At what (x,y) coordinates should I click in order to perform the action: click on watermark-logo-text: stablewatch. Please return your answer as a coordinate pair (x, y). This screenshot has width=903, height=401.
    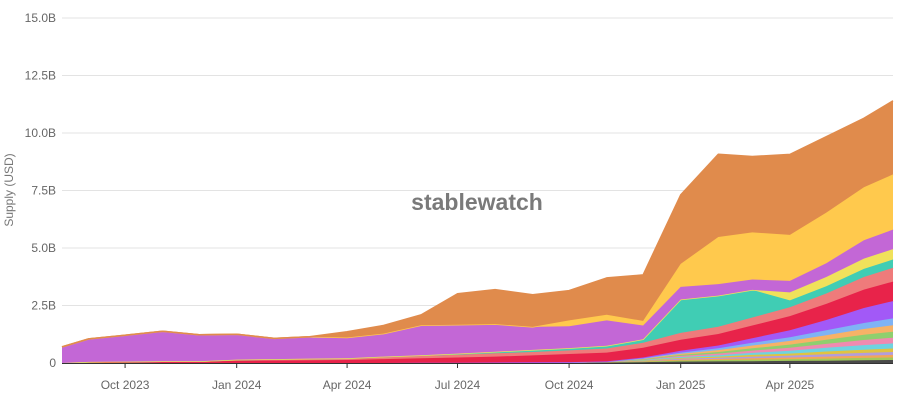
    Looking at the image, I should click on (477, 202).